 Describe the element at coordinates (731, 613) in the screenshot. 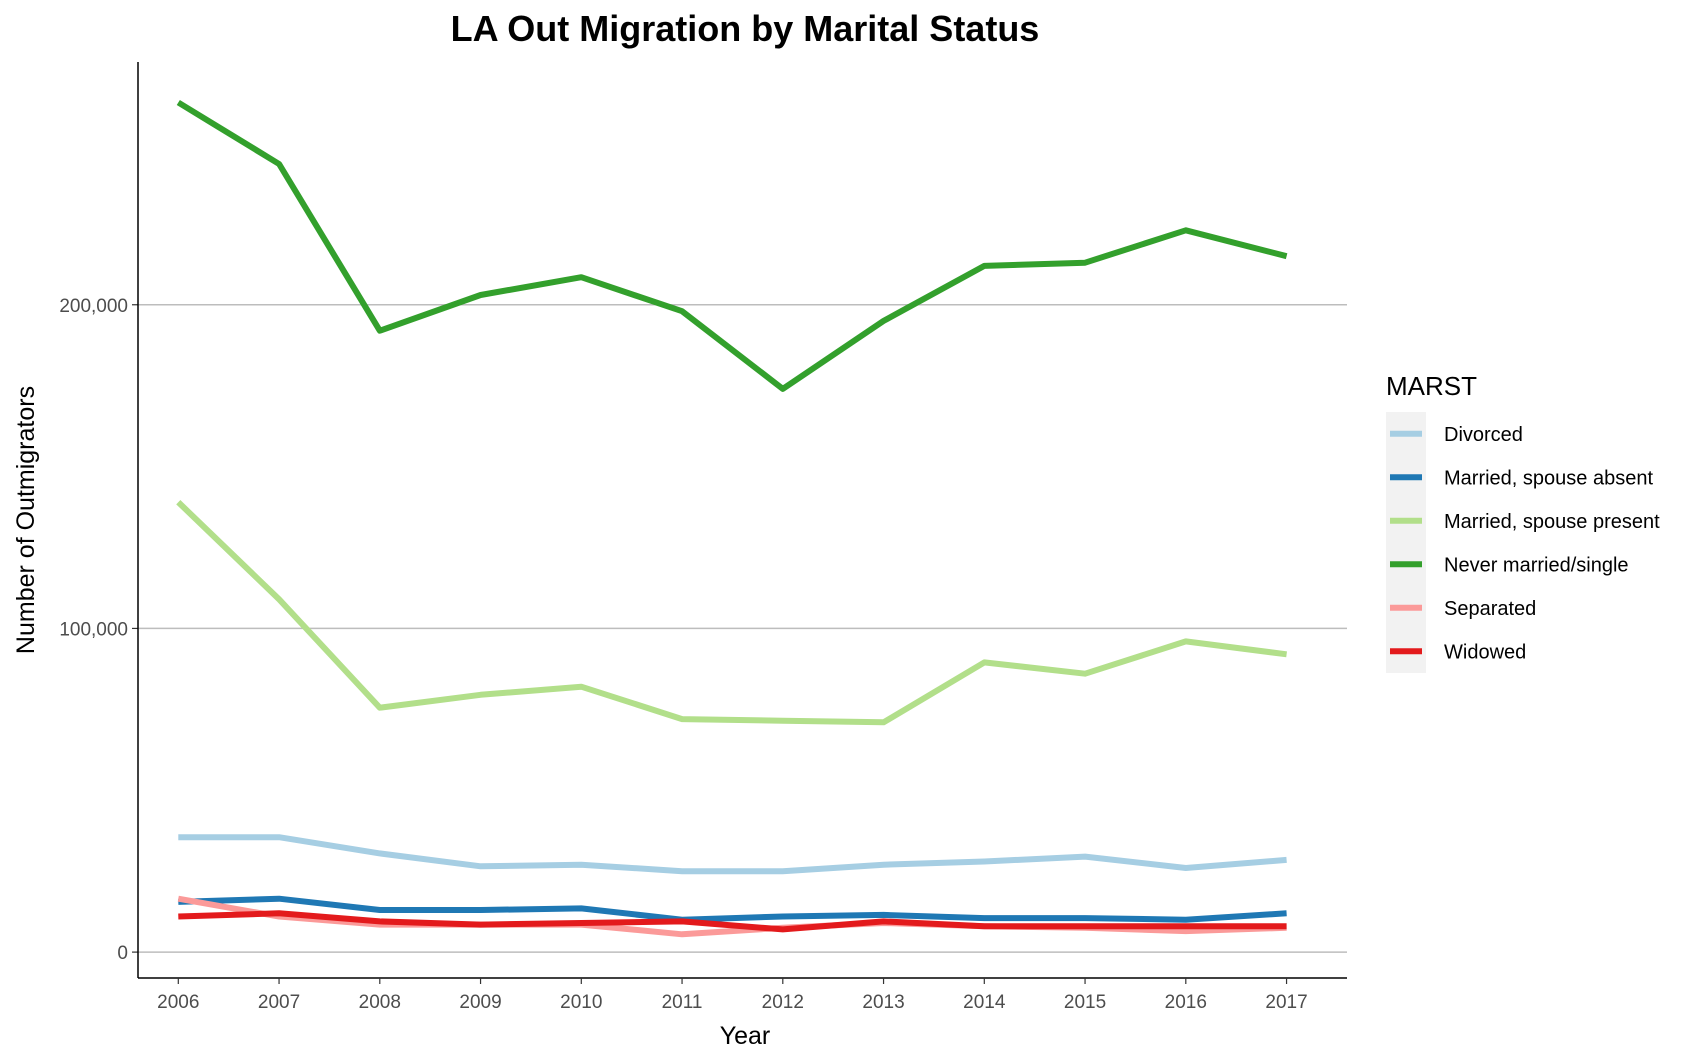

I see `series-line-married-spouse-present` at that location.